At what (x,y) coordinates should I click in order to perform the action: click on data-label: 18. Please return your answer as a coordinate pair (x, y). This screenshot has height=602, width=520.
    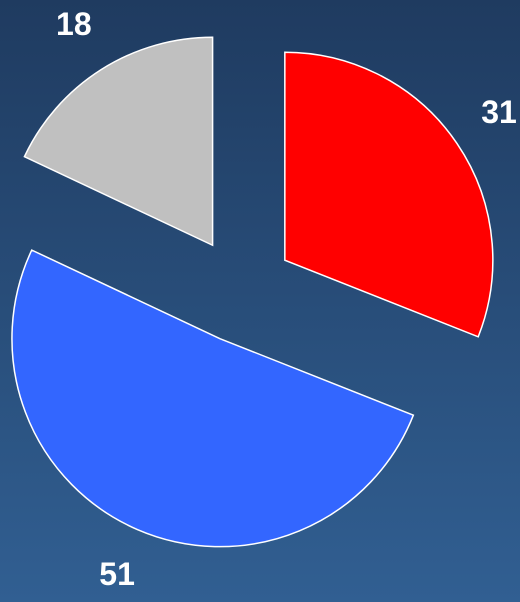
    Looking at the image, I should click on (74, 24).